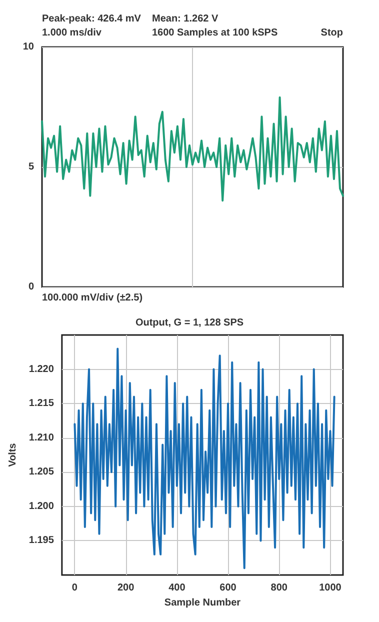  Describe the element at coordinates (126, 588) in the screenshot. I see `x-tick-label: 200` at that location.